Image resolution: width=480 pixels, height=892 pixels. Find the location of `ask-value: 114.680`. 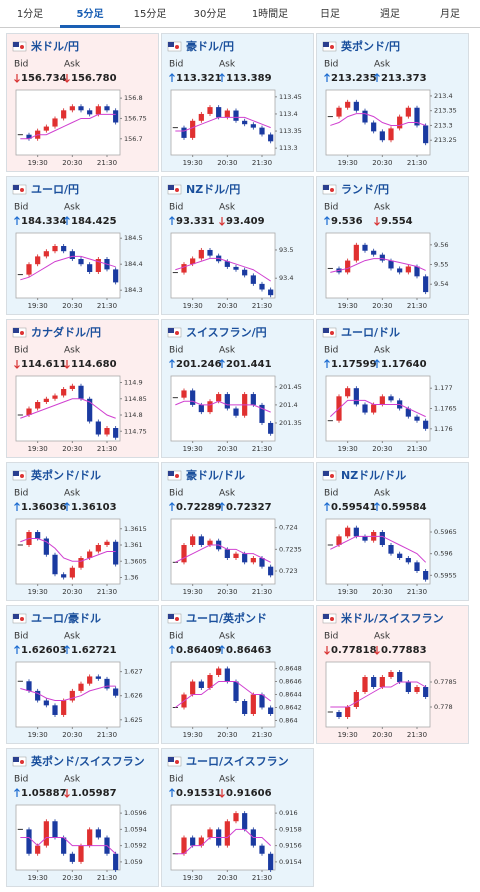

ask-value: 114.680 is located at coordinates (94, 364).